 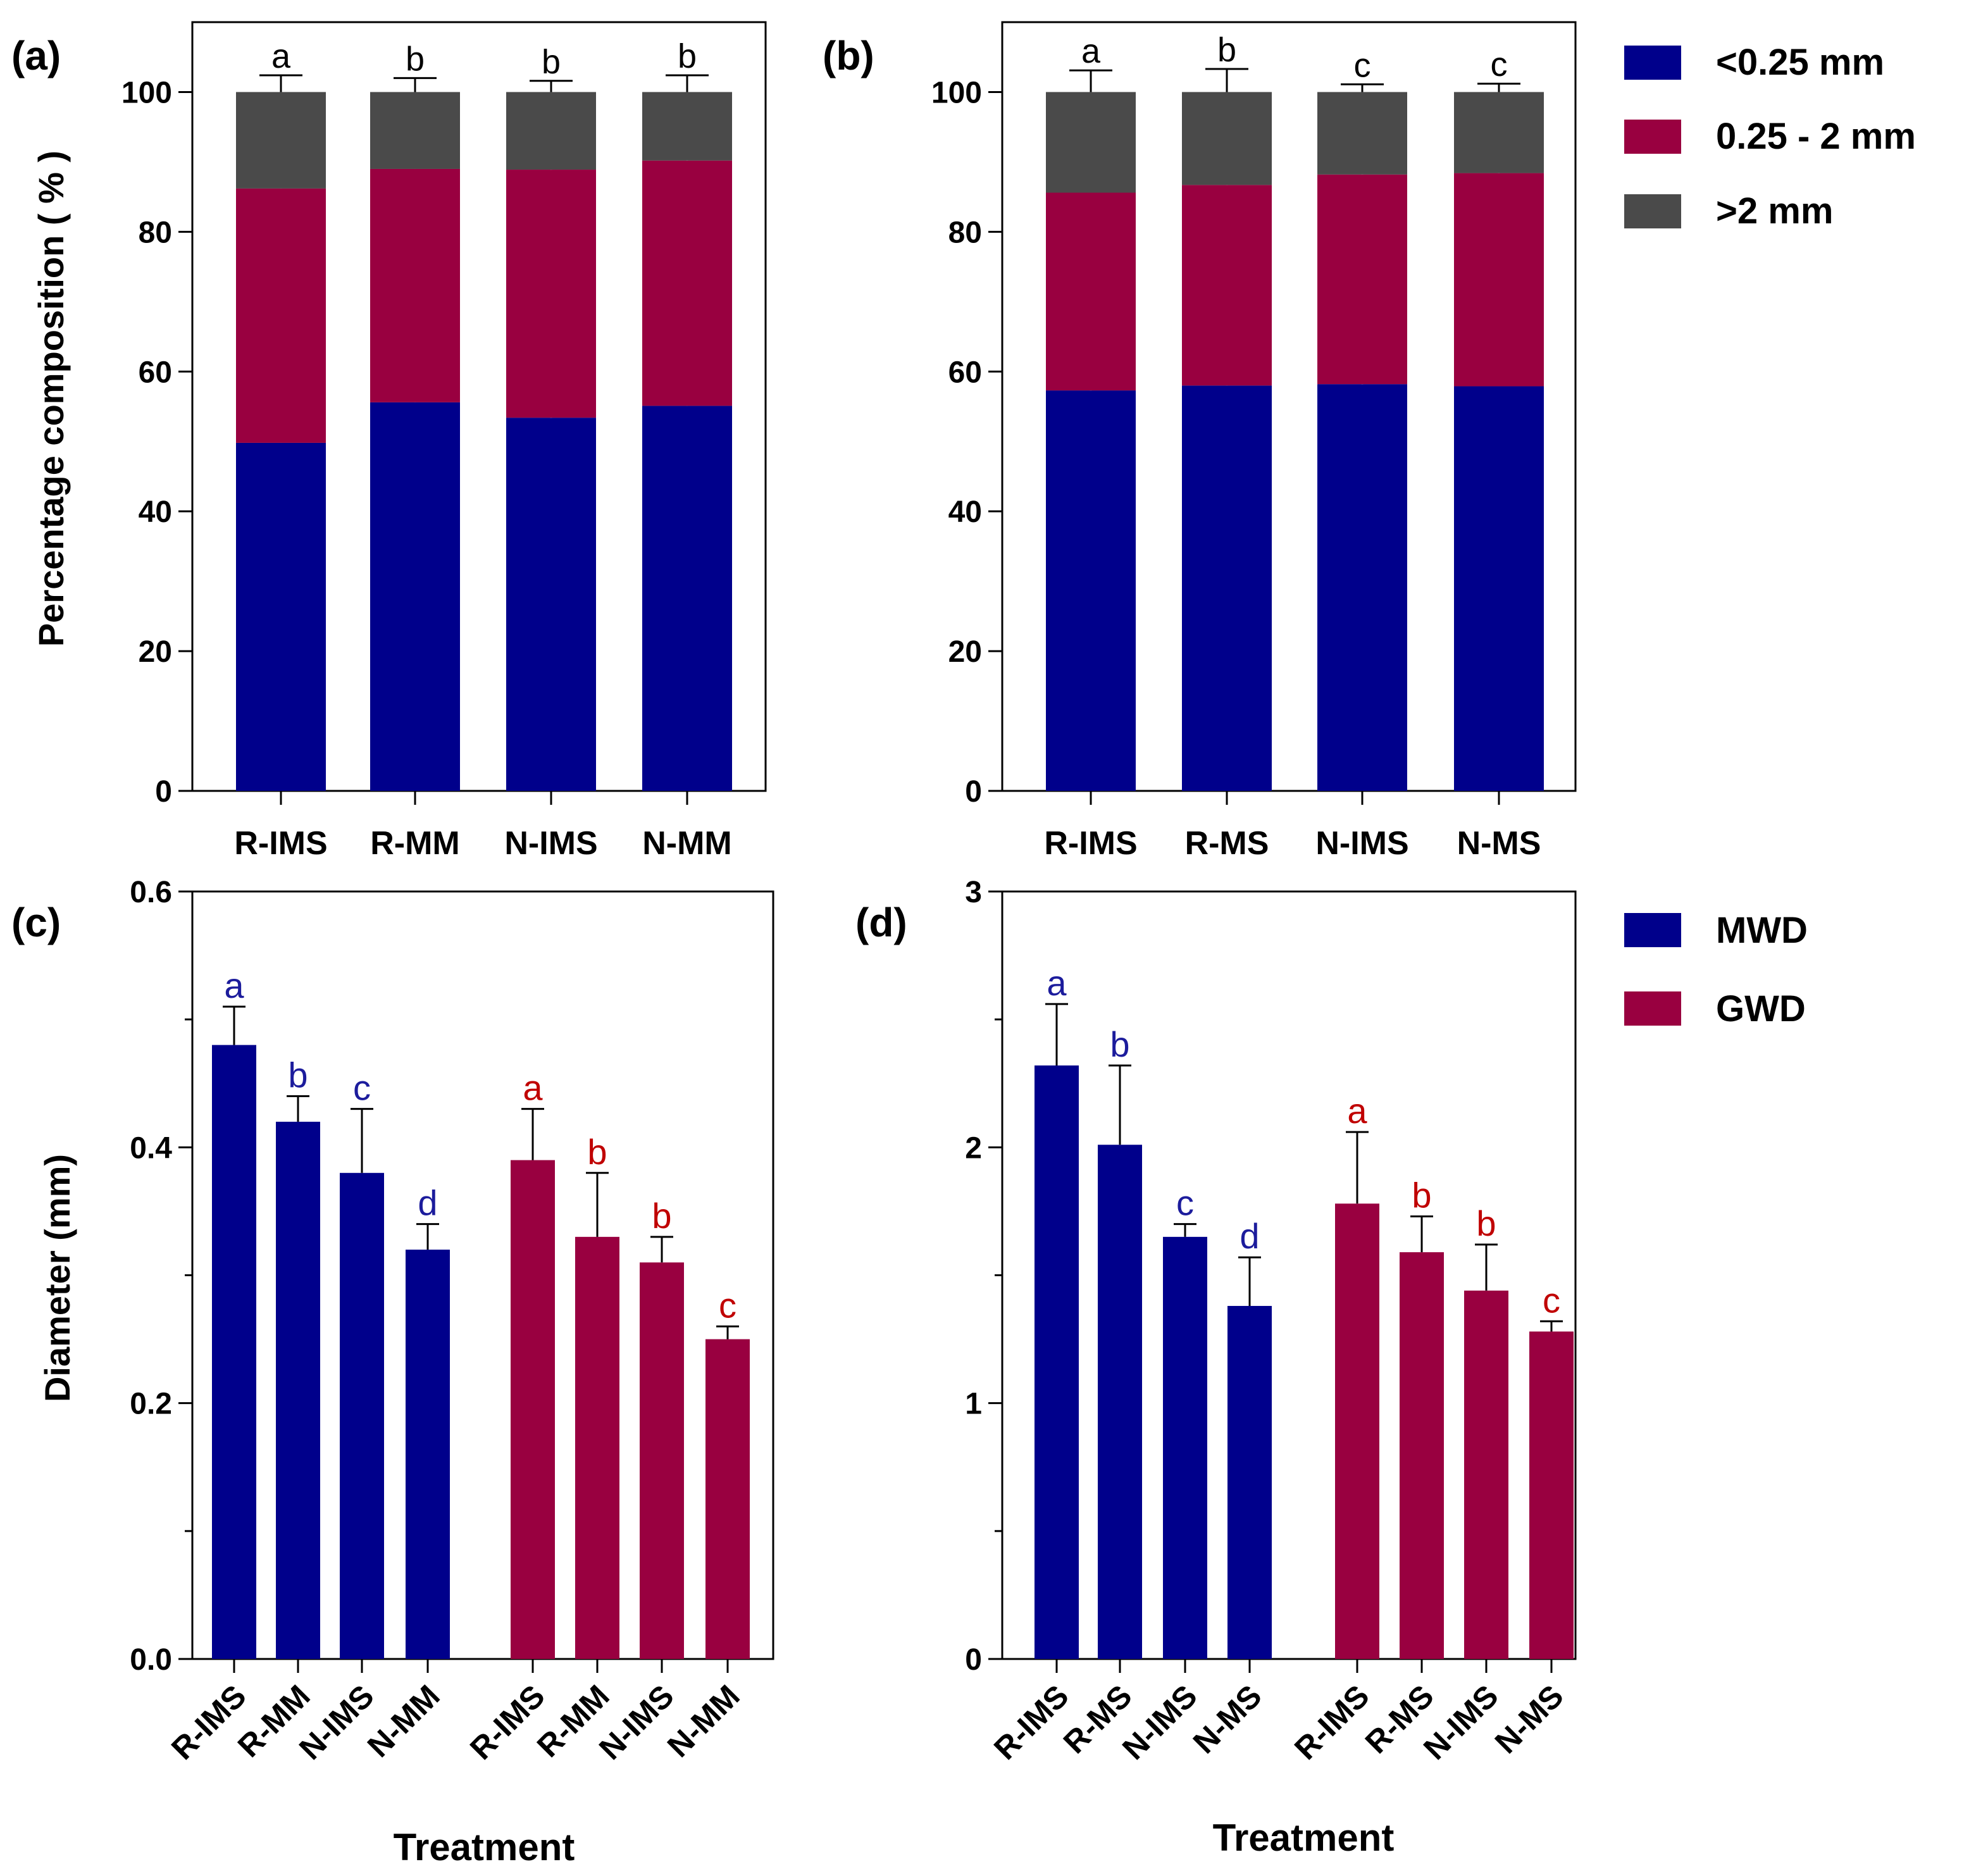 What do you see at coordinates (1499, 843) in the screenshot?
I see `x-tick-label-b: N-MS` at bounding box center [1499, 843].